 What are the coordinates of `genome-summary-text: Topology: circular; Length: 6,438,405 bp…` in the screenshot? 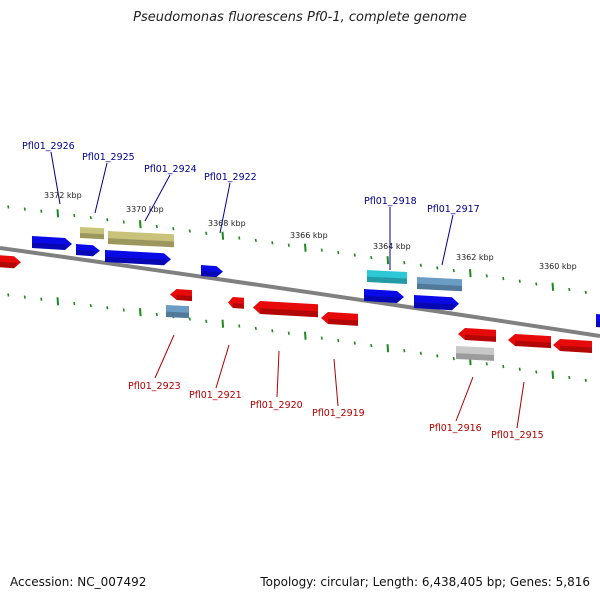 It's located at (425, 582).